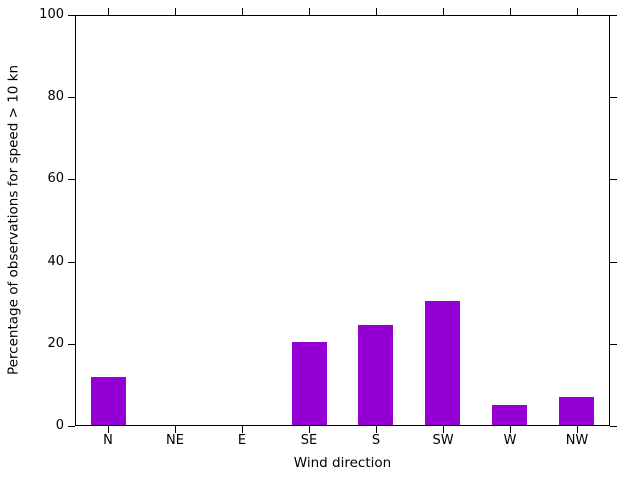 The height and width of the screenshot is (480, 640). I want to click on x-tick-label-E: E, so click(242, 440).